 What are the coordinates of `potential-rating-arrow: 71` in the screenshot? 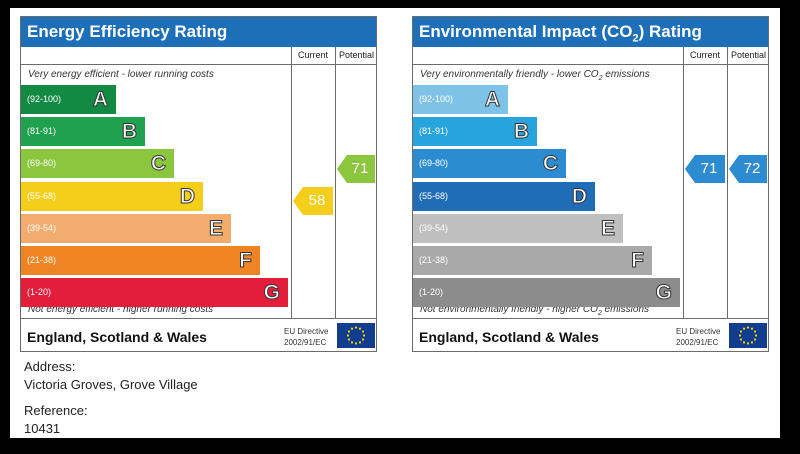 It's located at (356, 169).